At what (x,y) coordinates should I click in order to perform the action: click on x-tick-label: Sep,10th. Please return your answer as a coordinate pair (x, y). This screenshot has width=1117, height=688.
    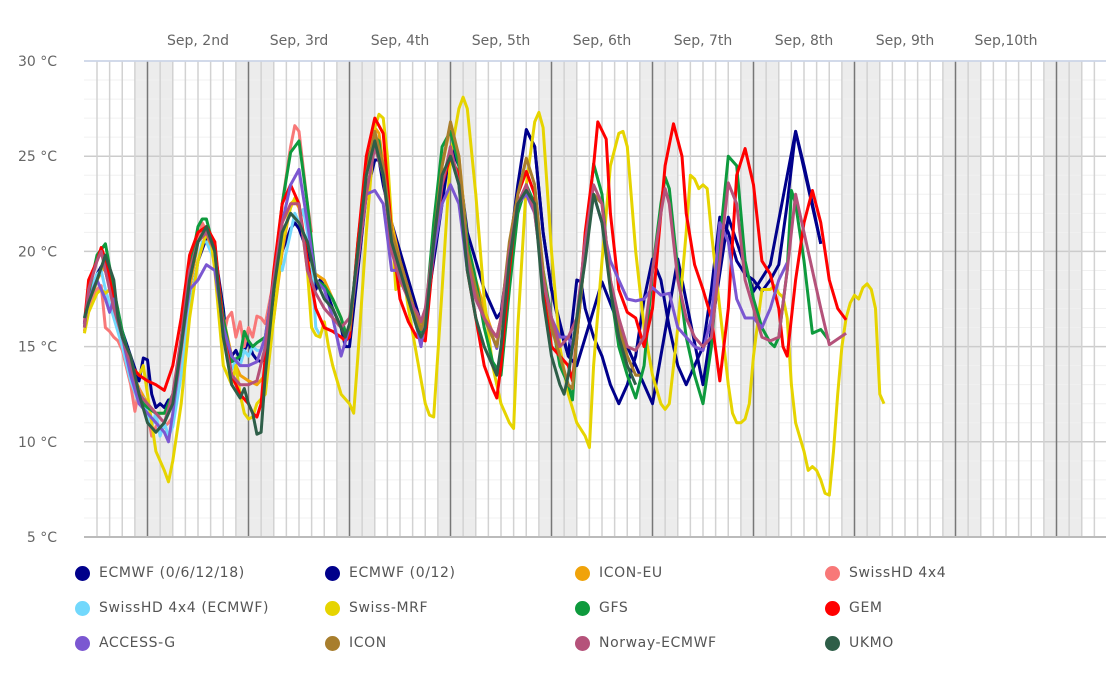
    Looking at the image, I should click on (1005, 41).